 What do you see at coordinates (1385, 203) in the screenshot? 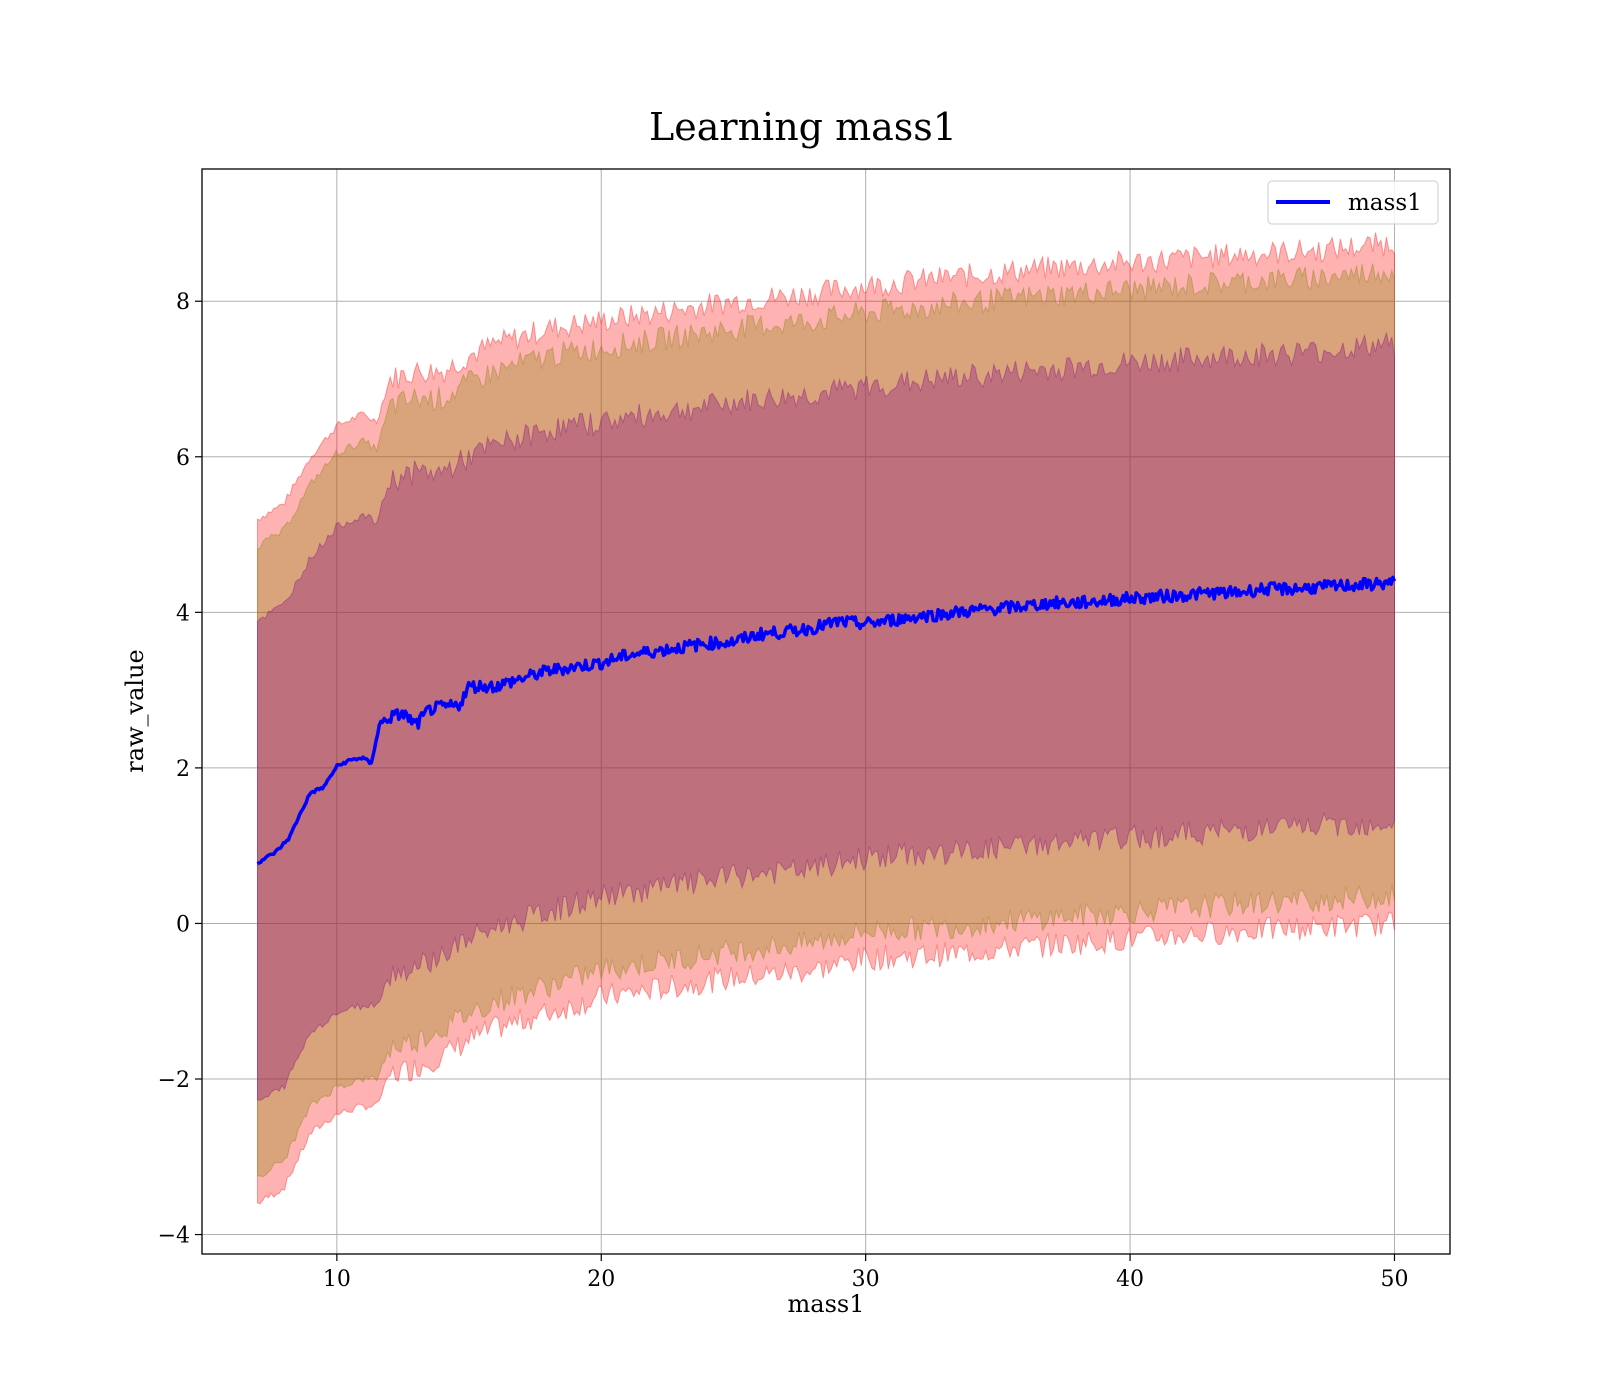
I see `legend-label-mass1: mass1` at bounding box center [1385, 203].